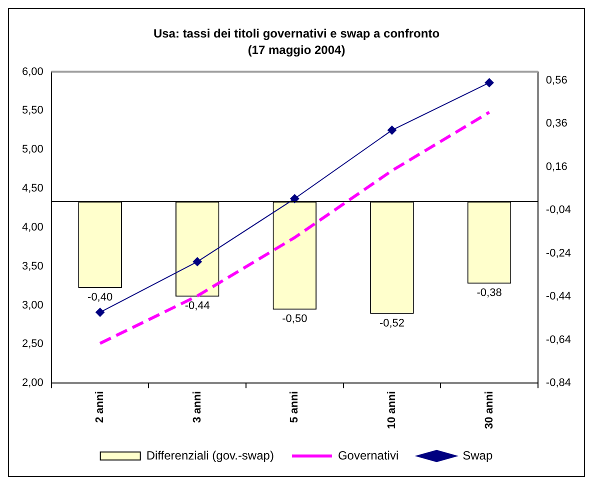 This screenshot has height=485, width=593. I want to click on y2-tick-label: 0,36, so click(557, 124).